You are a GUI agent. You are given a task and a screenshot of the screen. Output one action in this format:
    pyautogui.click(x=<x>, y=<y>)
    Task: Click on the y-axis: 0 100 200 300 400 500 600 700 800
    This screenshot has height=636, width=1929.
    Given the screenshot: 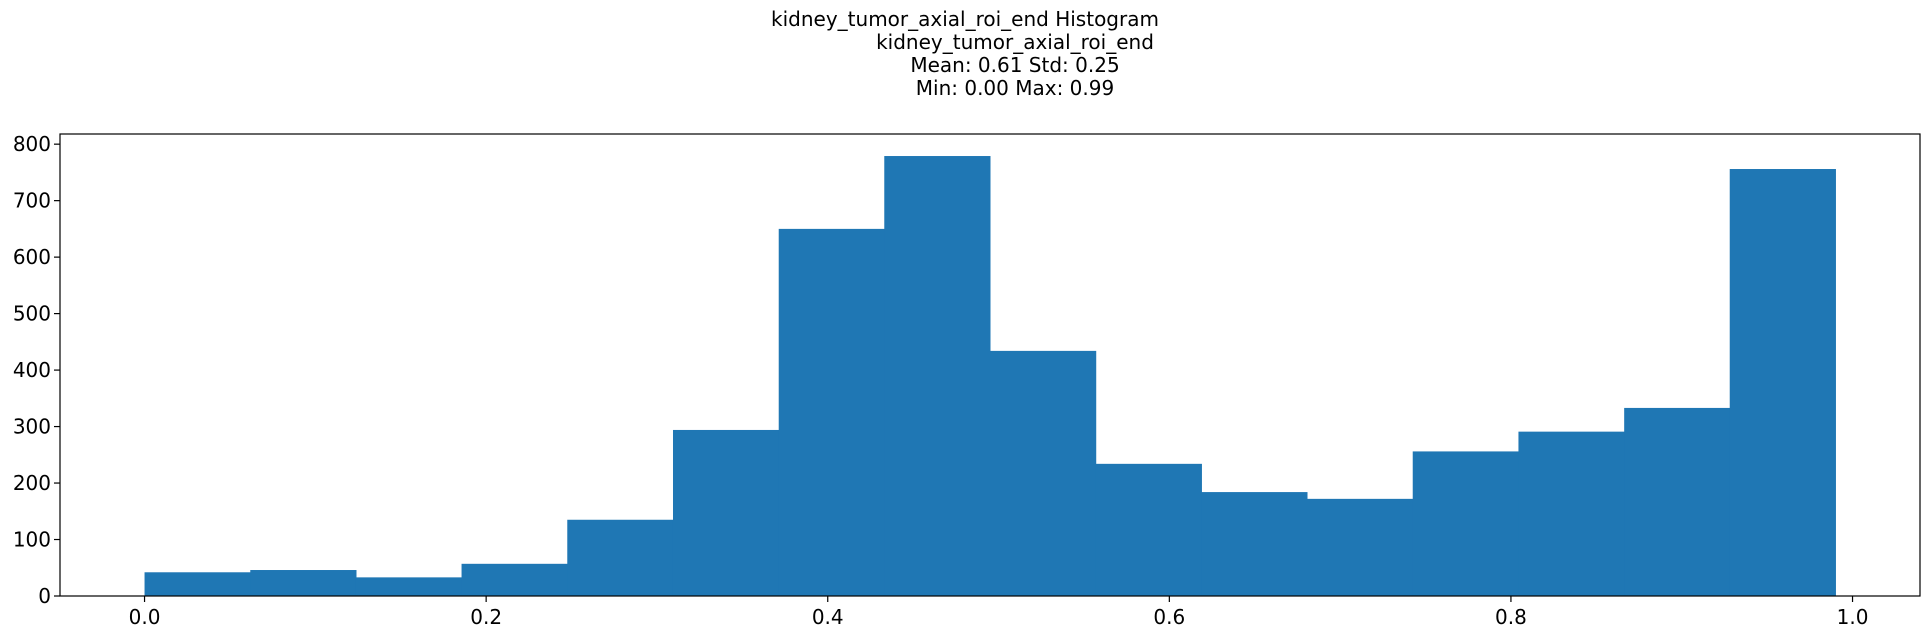 What is the action you would take?
    pyautogui.click(x=36, y=370)
    